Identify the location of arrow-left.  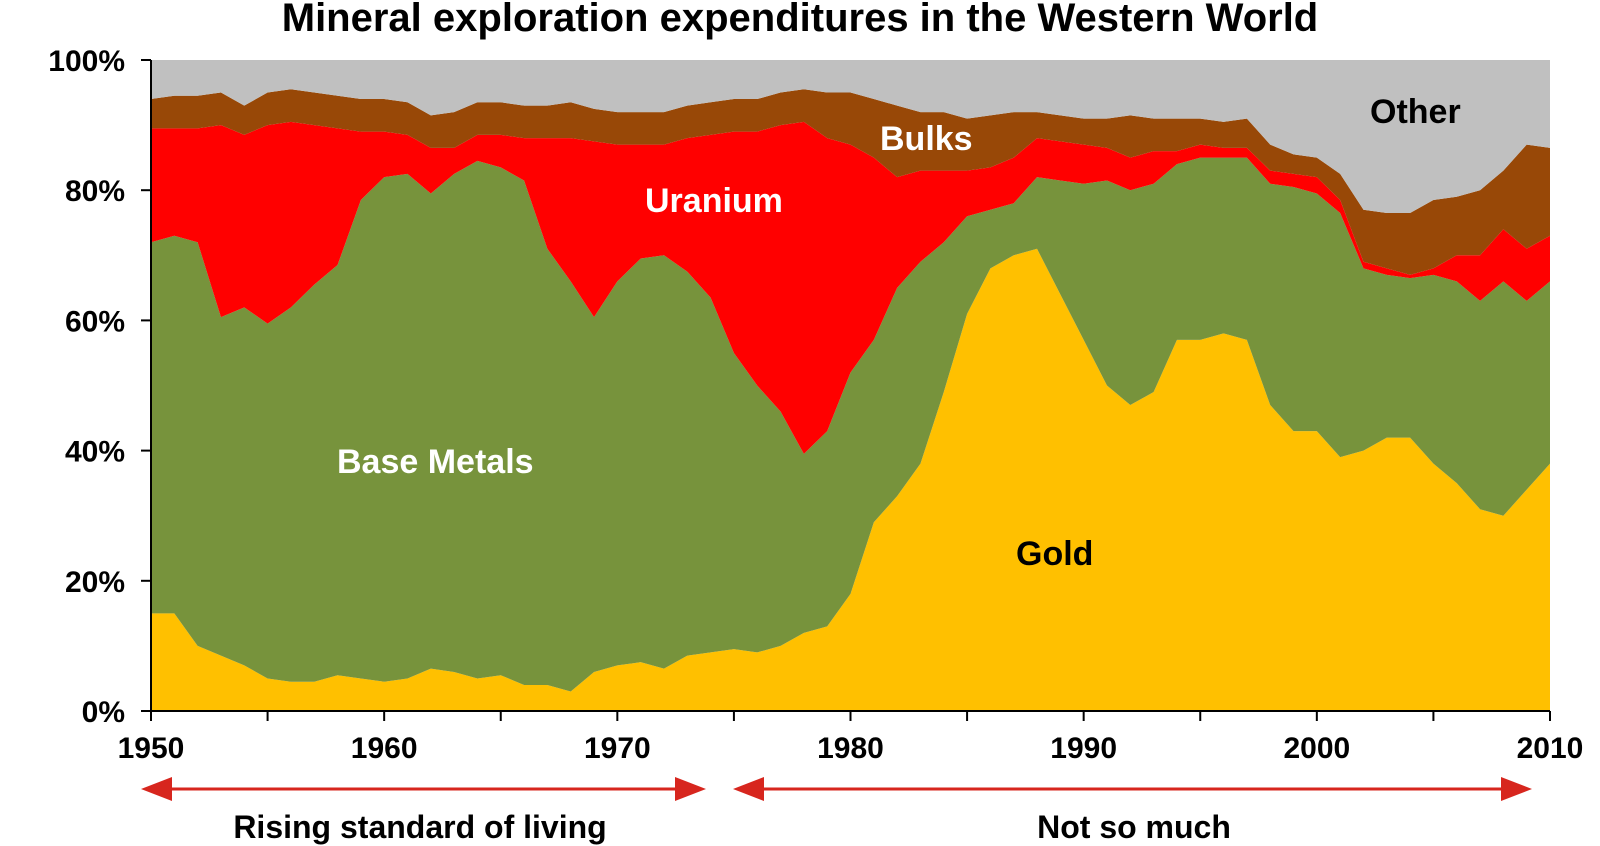
(423, 789).